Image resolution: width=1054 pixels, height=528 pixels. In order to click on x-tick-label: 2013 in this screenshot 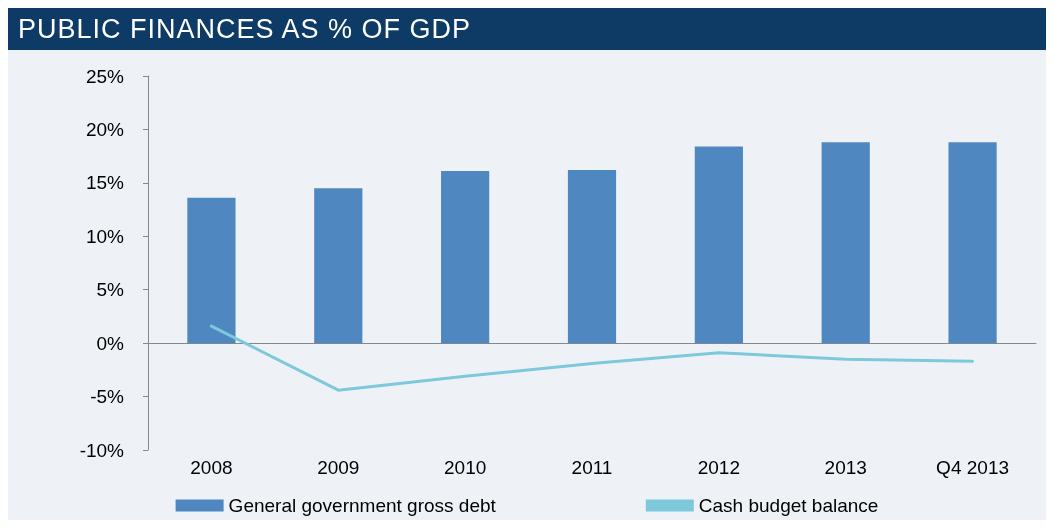, I will do `click(845, 467)`.